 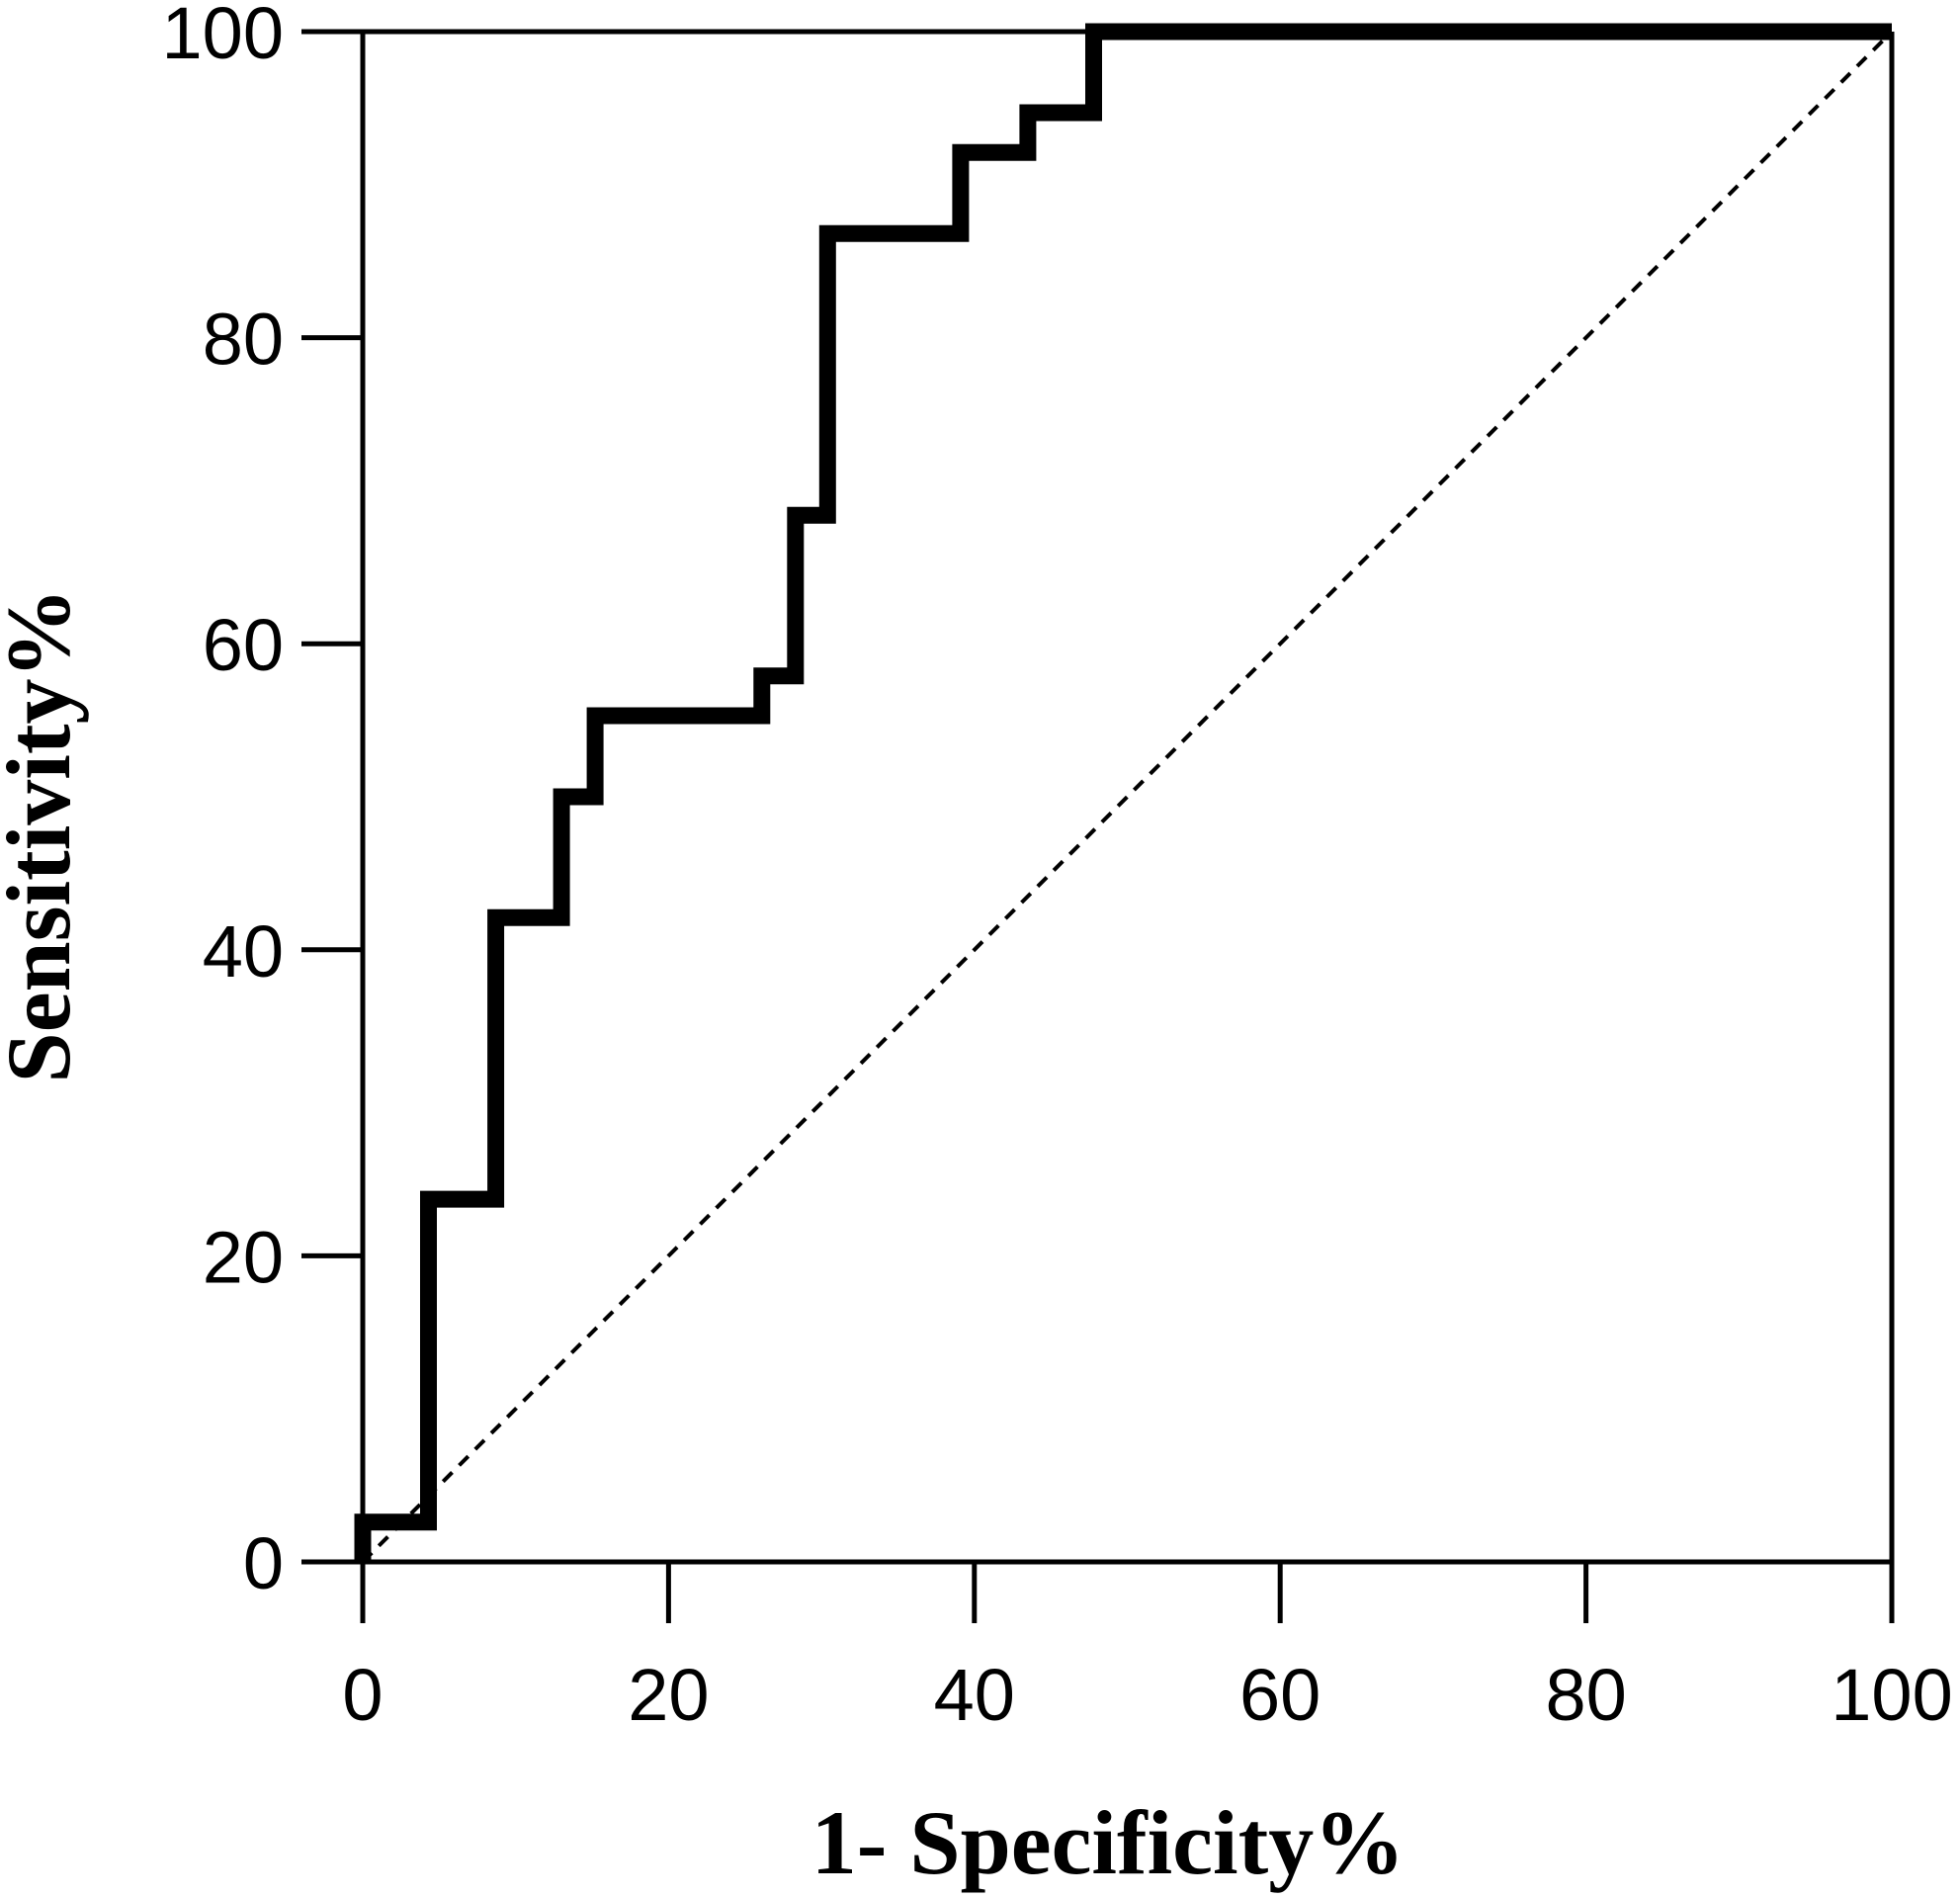 I want to click on x-tick-label: 80, so click(x=1585, y=1695).